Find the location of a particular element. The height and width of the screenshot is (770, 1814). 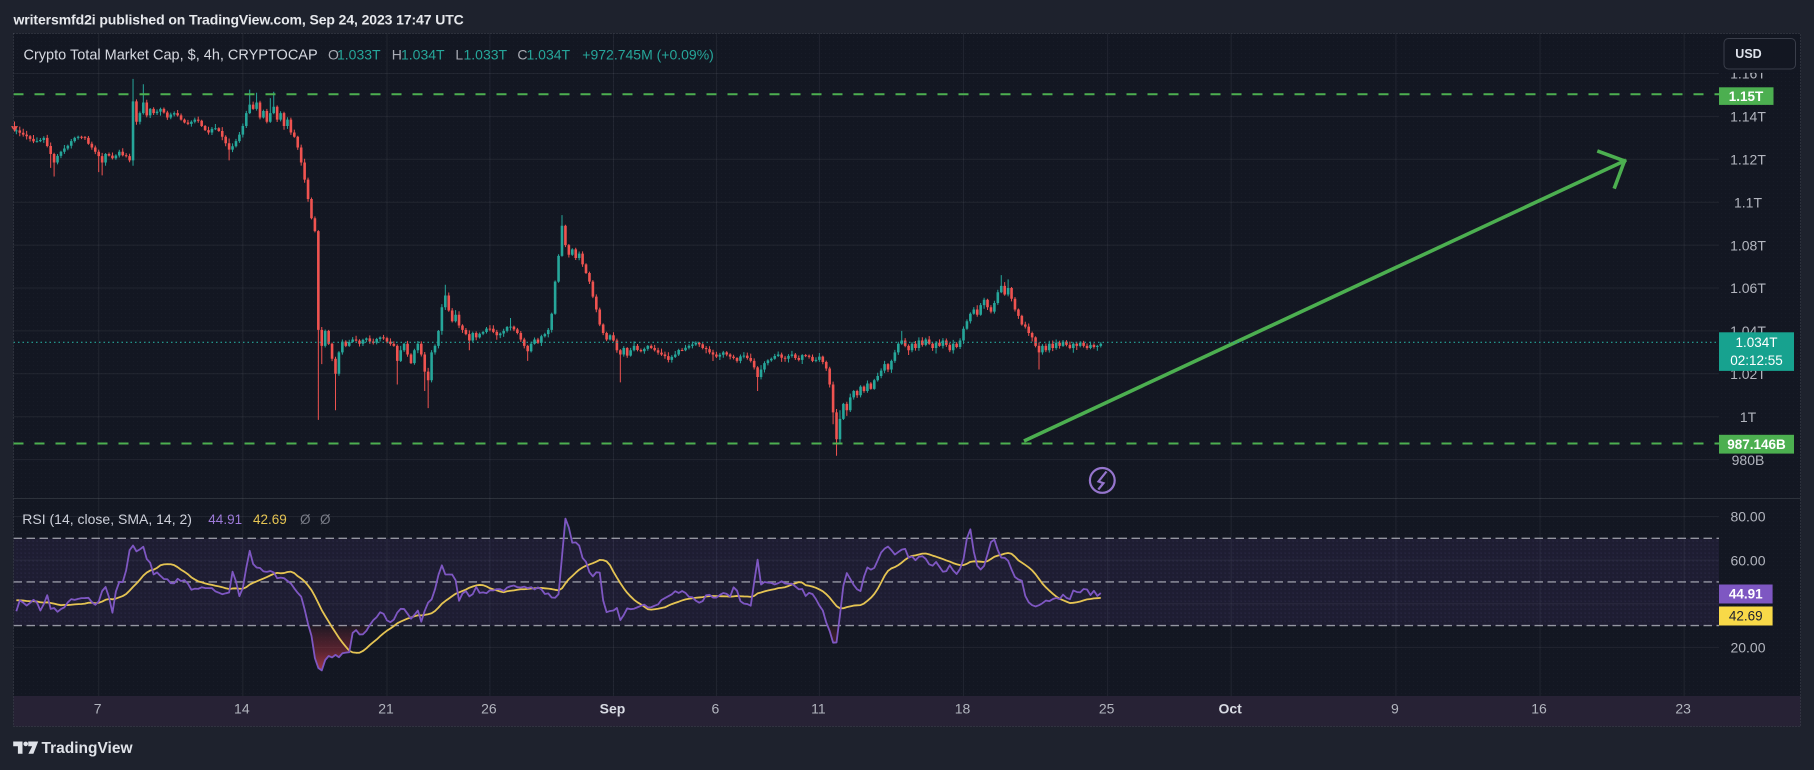

svg-text: 80.00 is located at coordinates (1747, 517).